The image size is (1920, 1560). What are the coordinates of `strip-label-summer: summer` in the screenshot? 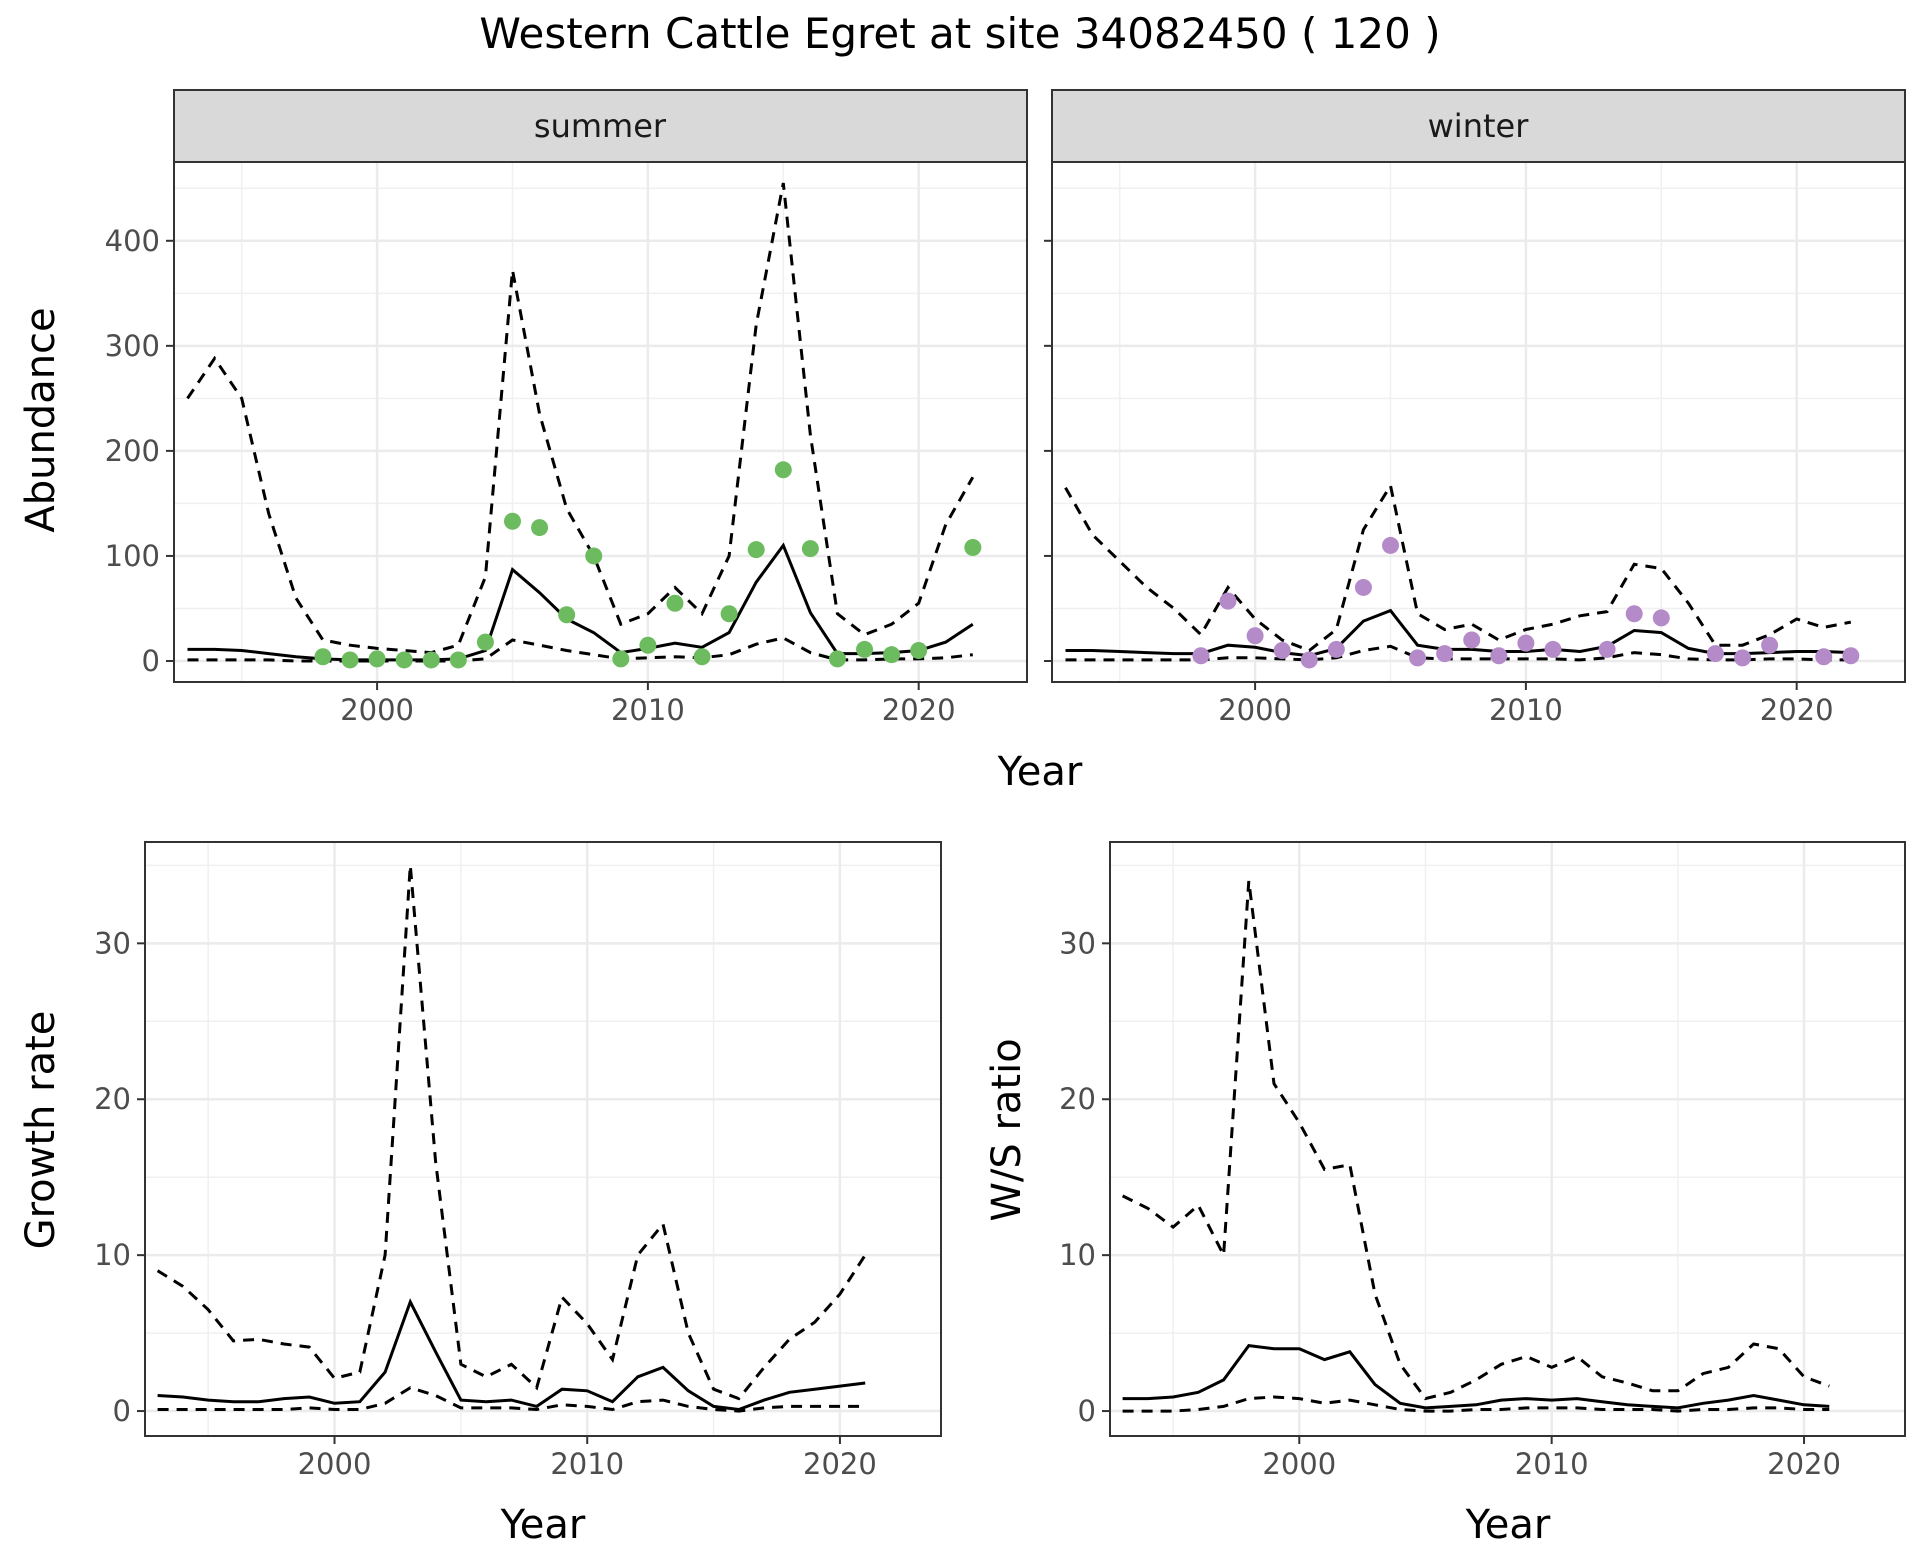 It's located at (600, 126).